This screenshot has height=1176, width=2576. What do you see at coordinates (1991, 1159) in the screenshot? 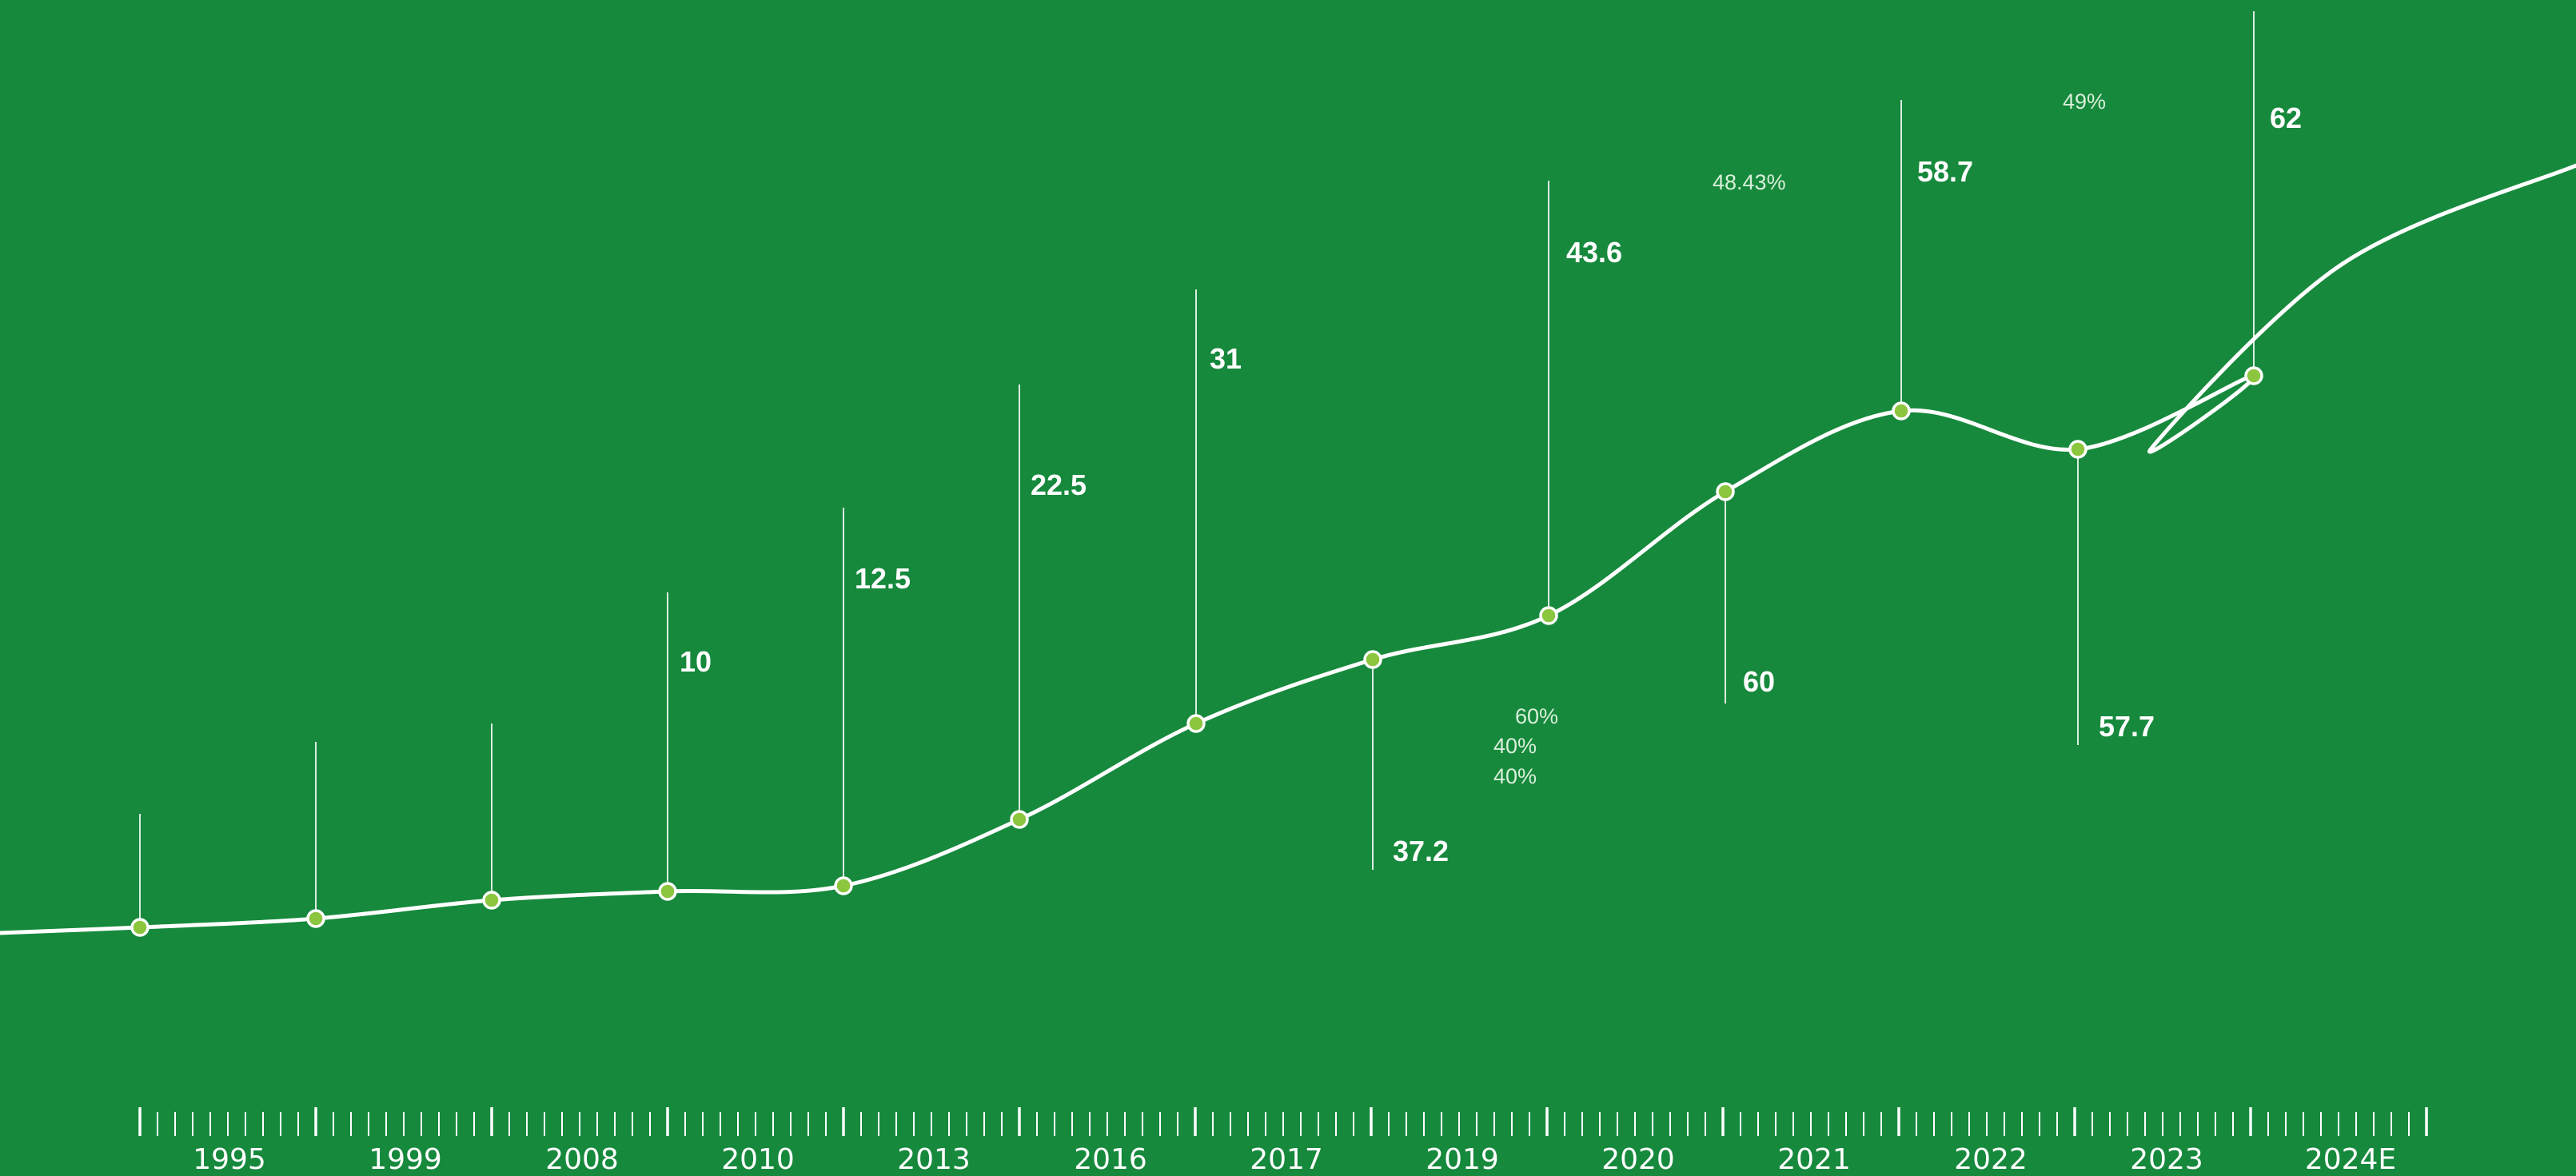
I see `x-tick-label-2022: 2022` at bounding box center [1991, 1159].